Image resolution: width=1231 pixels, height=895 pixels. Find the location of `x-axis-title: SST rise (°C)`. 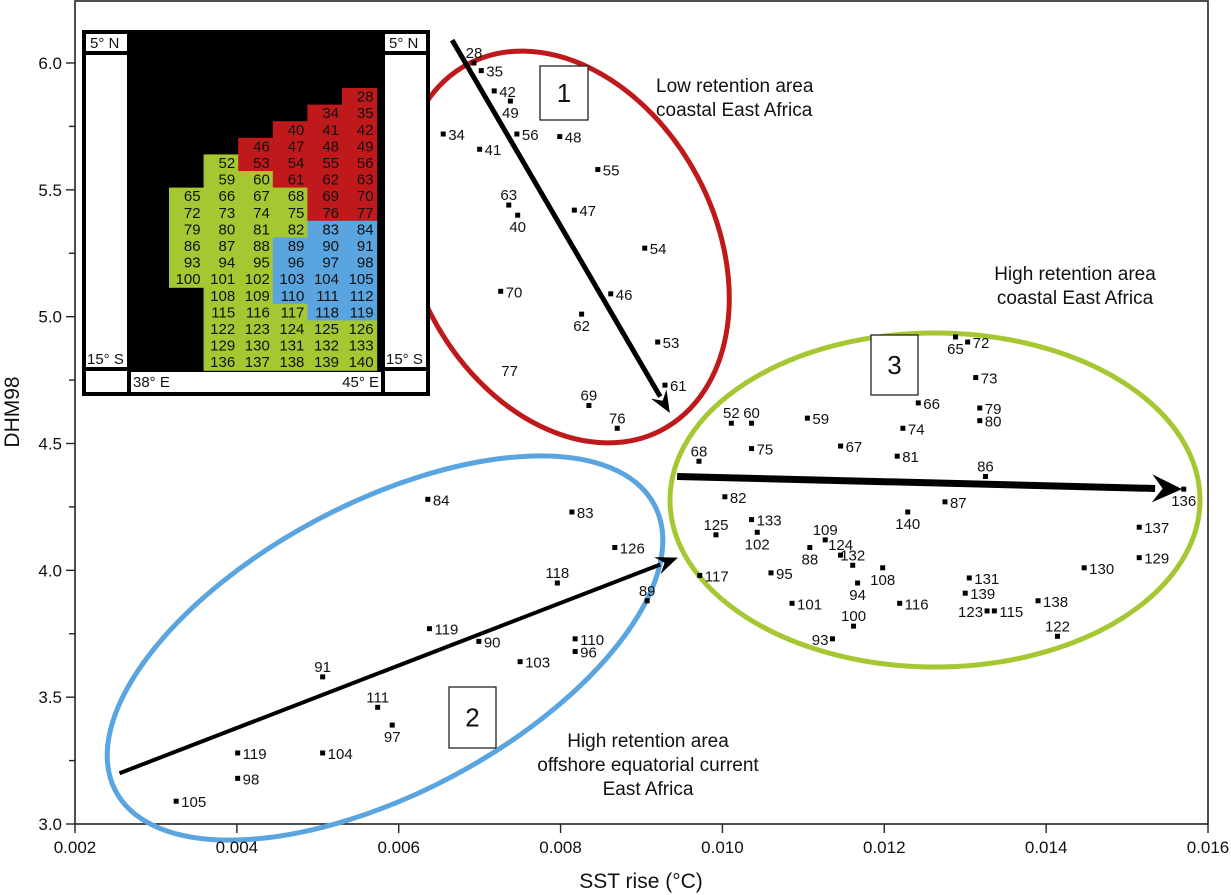

x-axis-title: SST rise (°C) is located at coordinates (641, 881).